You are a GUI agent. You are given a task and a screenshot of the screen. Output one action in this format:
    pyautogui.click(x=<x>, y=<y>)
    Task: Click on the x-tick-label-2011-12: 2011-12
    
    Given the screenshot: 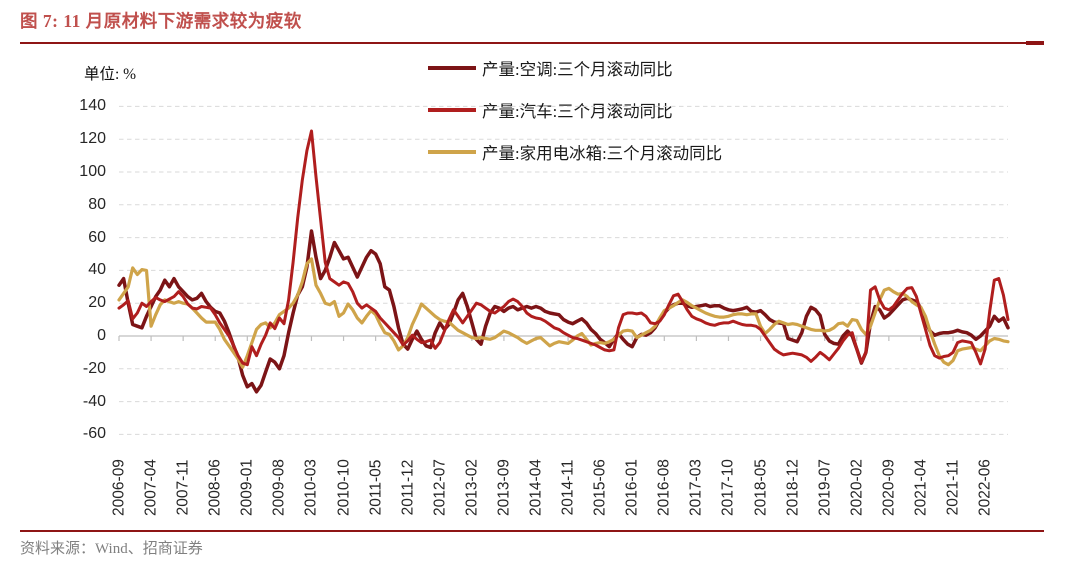 What is the action you would take?
    pyautogui.click(x=408, y=487)
    